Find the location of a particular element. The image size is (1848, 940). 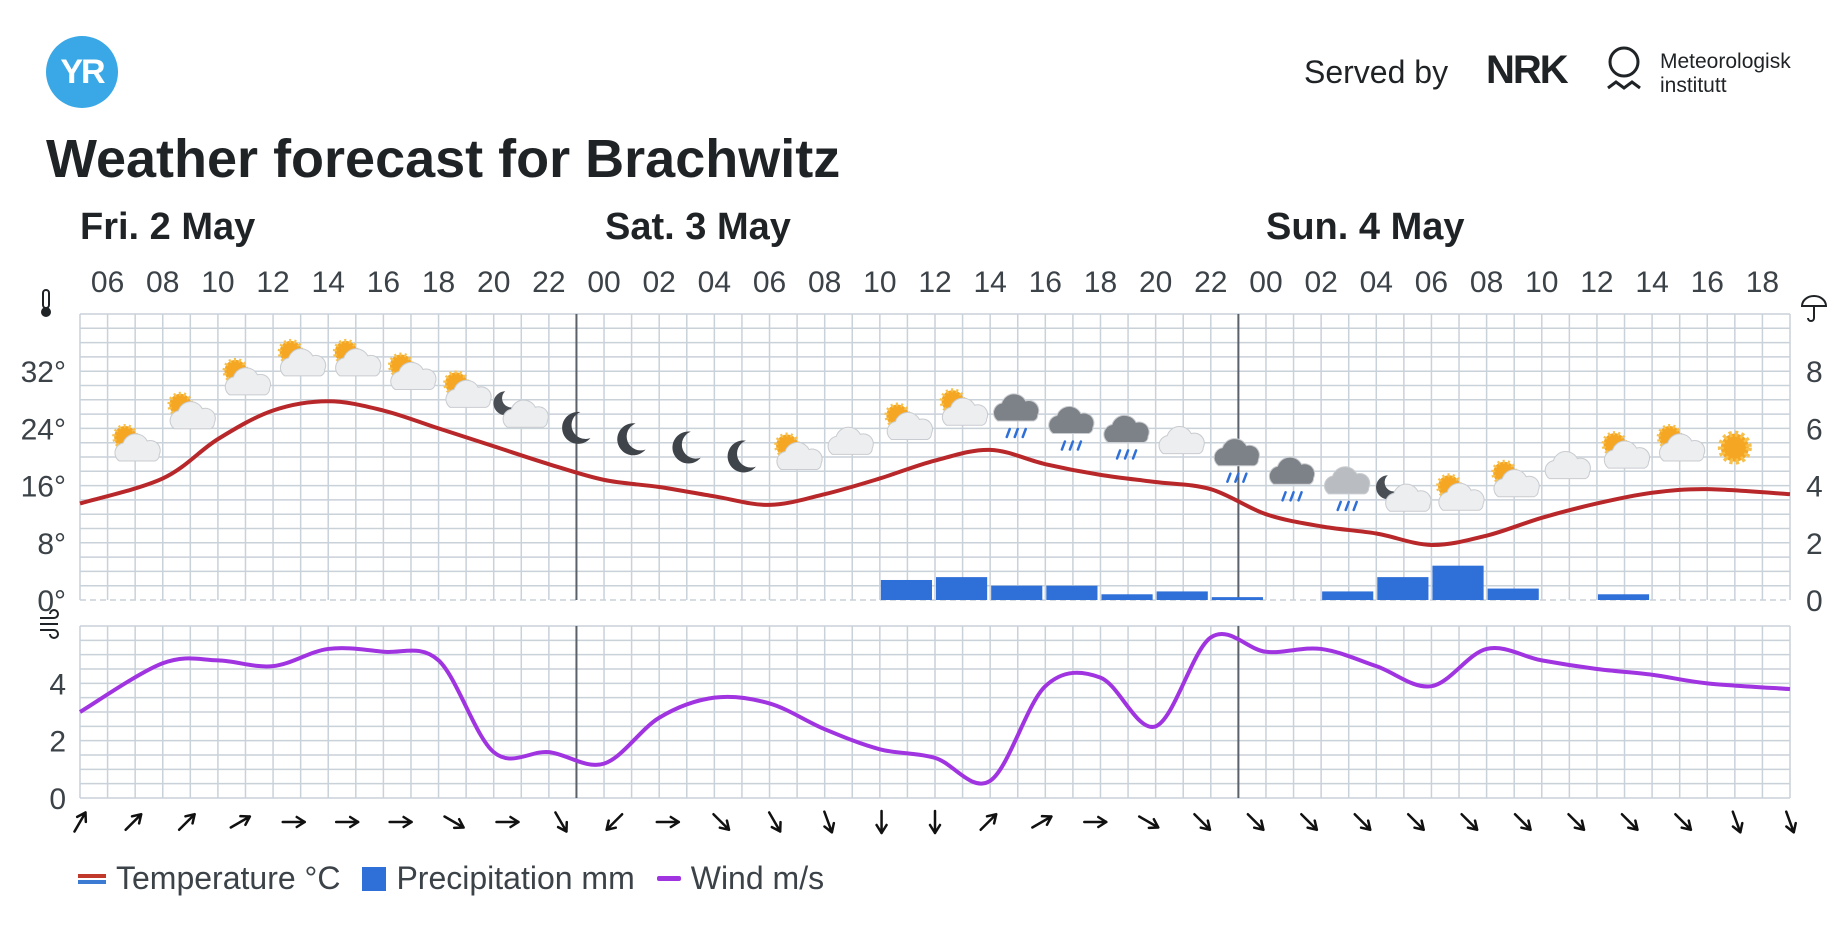

umbrella-icon is located at coordinates (1814, 308).